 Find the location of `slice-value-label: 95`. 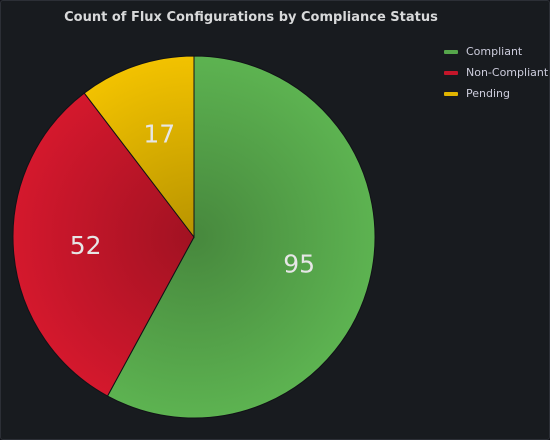

slice-value-label: 95 is located at coordinates (299, 263).